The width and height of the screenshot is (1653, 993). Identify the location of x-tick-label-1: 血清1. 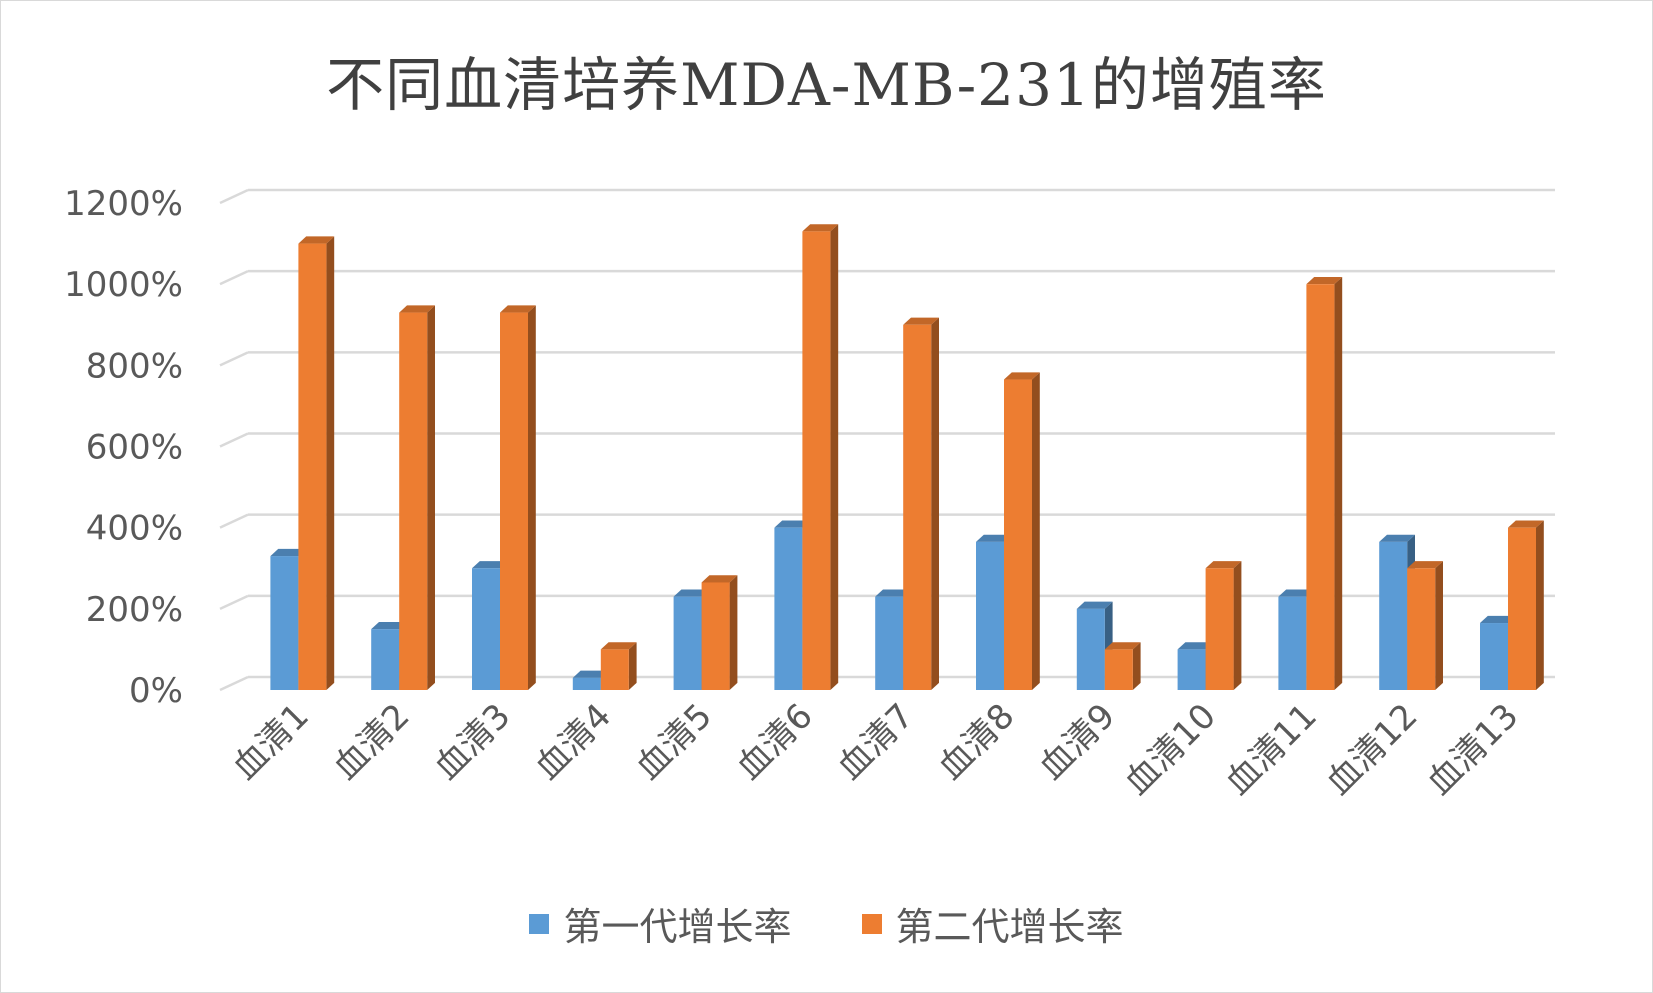
(271, 742).